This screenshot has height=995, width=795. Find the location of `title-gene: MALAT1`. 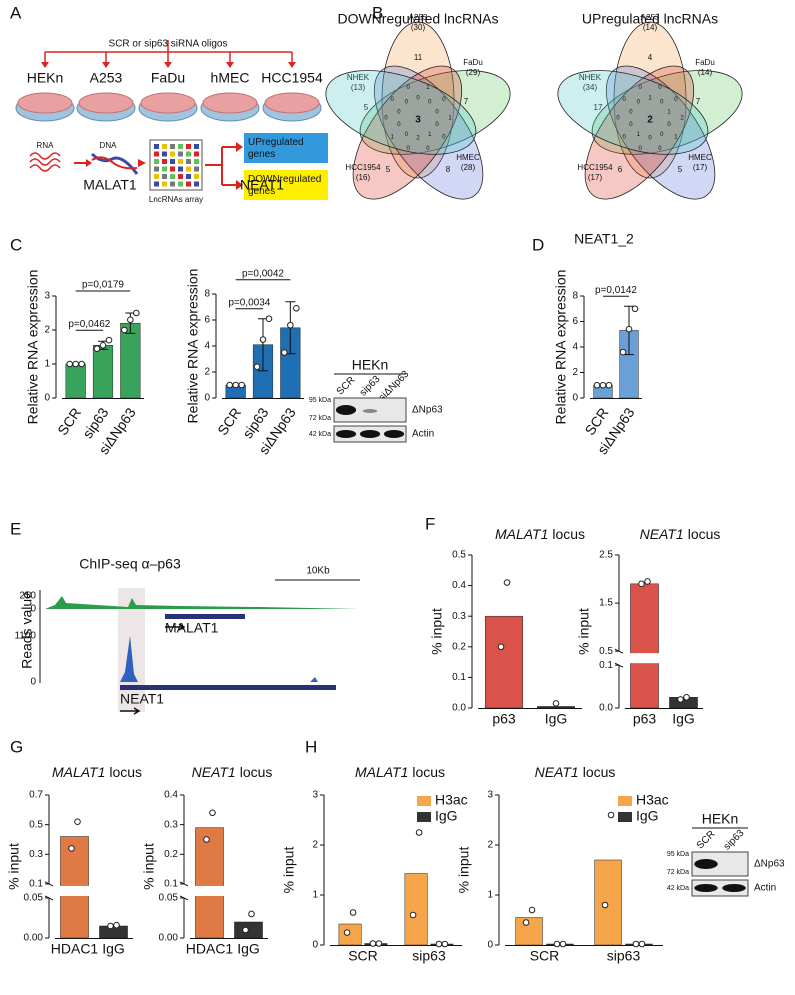

title-gene: MALAT1 is located at coordinates (521, 534).